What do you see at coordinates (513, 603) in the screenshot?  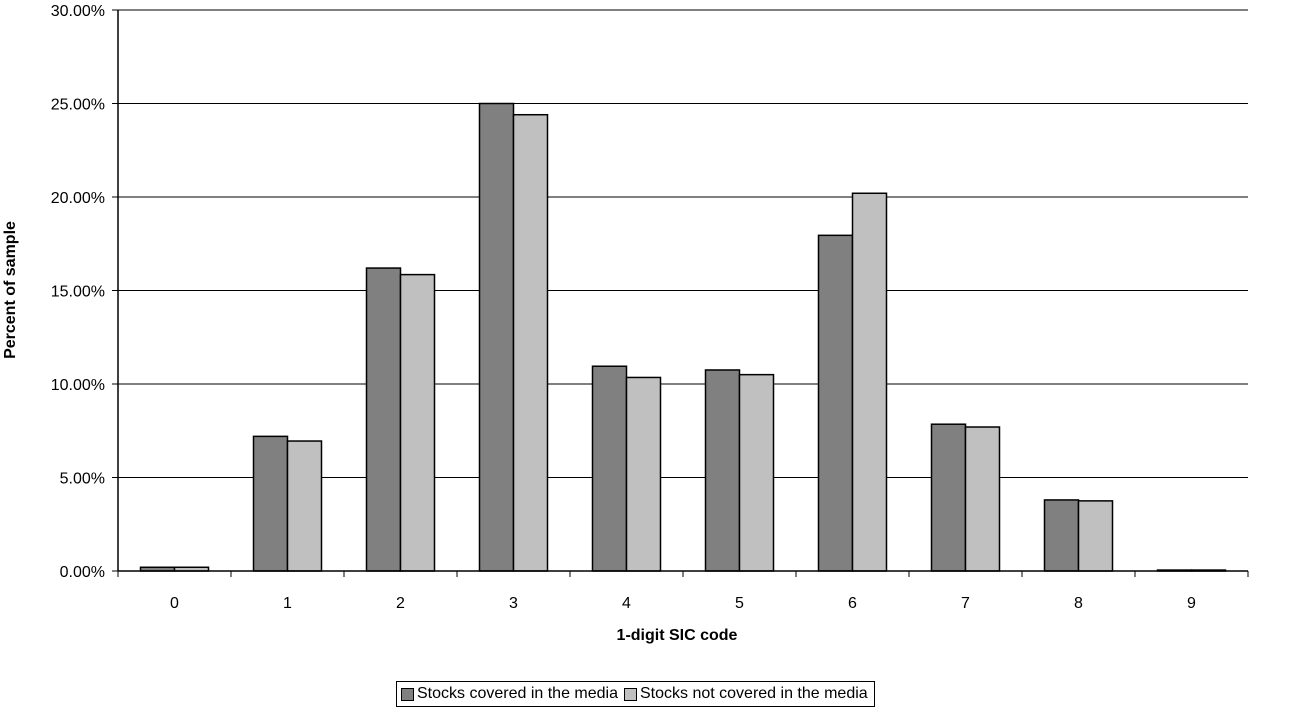 I see `x-tick-label: 3` at bounding box center [513, 603].